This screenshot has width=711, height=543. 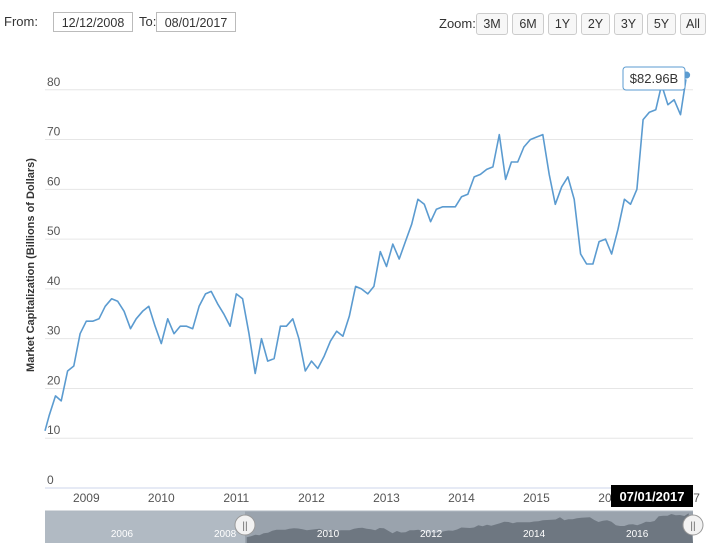 I want to click on y-axis-ticks: 0 10 20 30 40 50 60 70 80, so click(x=54, y=281).